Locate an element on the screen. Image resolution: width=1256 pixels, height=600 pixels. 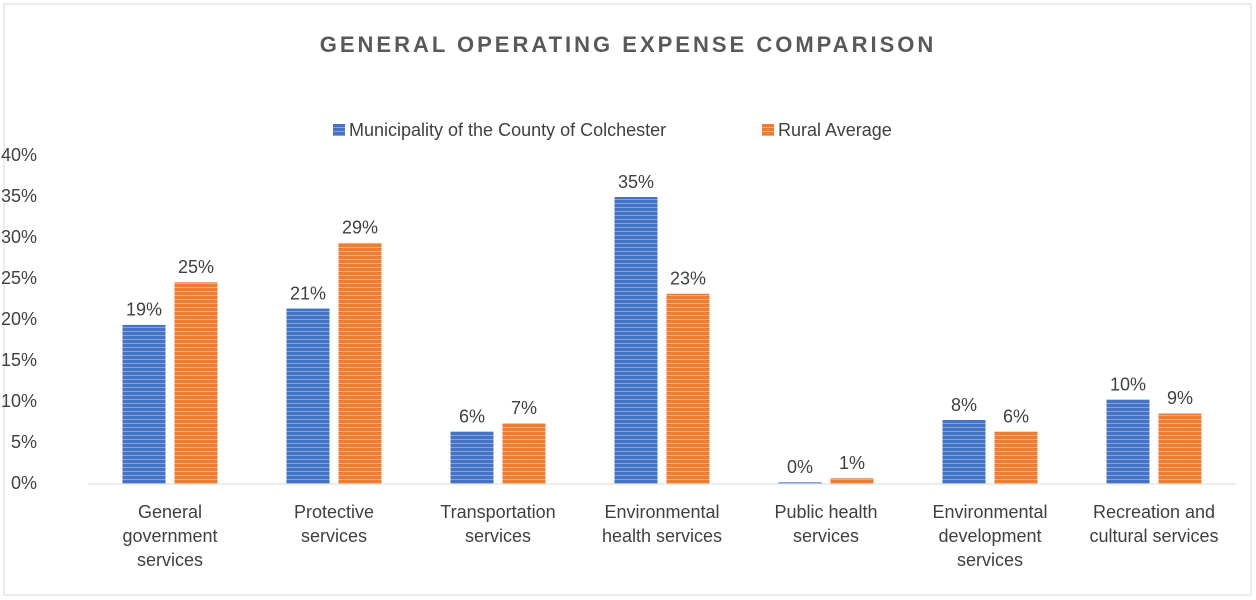
y-tick-label: 25% is located at coordinates (19, 278).